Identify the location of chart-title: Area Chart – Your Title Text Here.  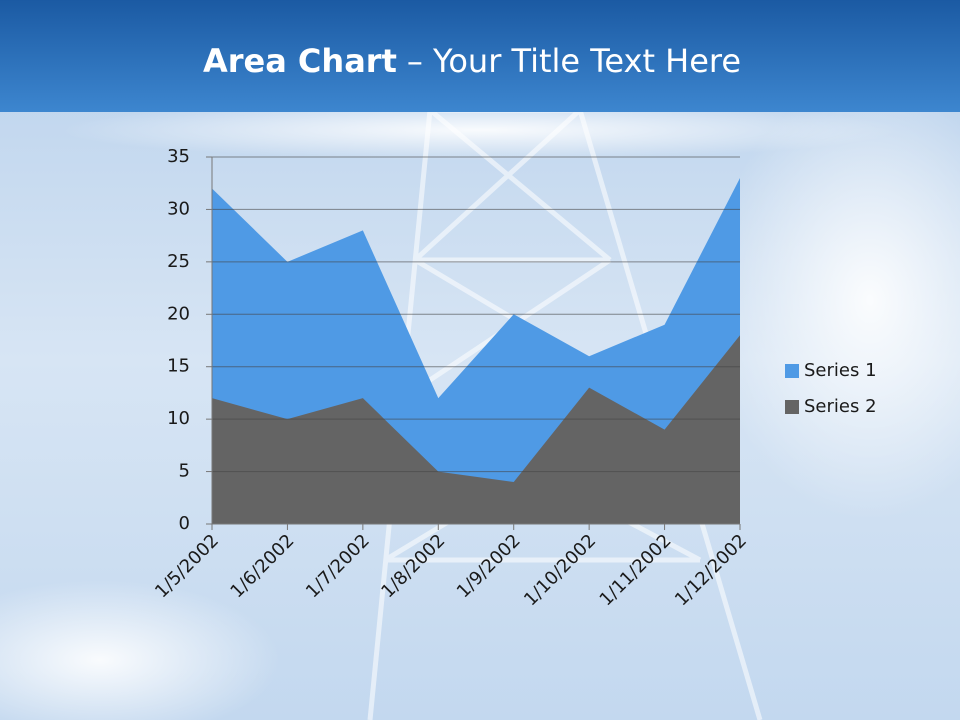
(472, 61).